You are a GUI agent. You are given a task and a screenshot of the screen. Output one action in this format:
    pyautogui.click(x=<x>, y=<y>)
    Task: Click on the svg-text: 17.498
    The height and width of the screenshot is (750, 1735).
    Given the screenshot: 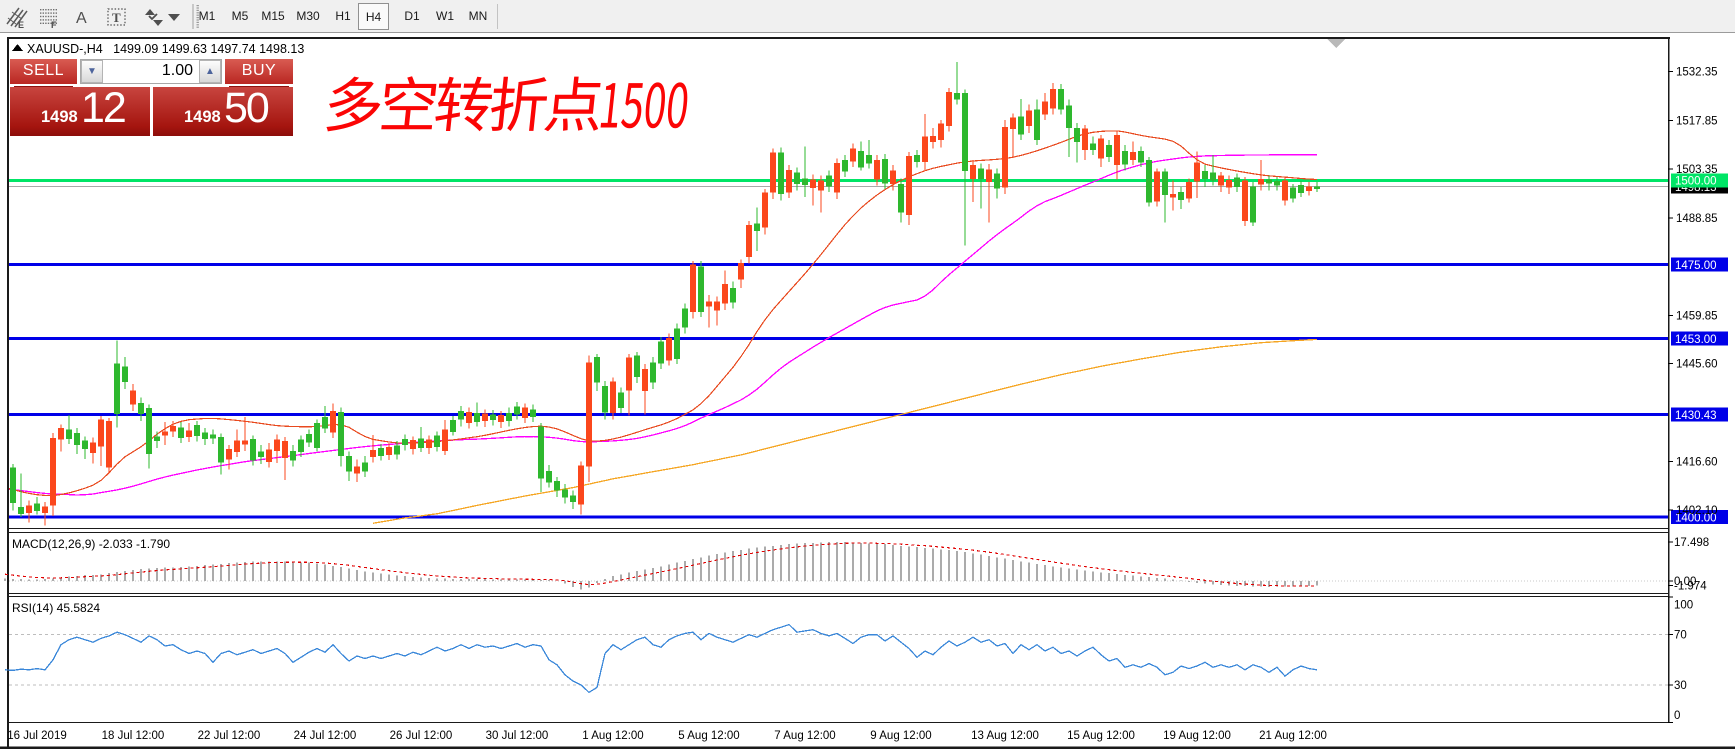 What is the action you would take?
    pyautogui.click(x=1691, y=543)
    